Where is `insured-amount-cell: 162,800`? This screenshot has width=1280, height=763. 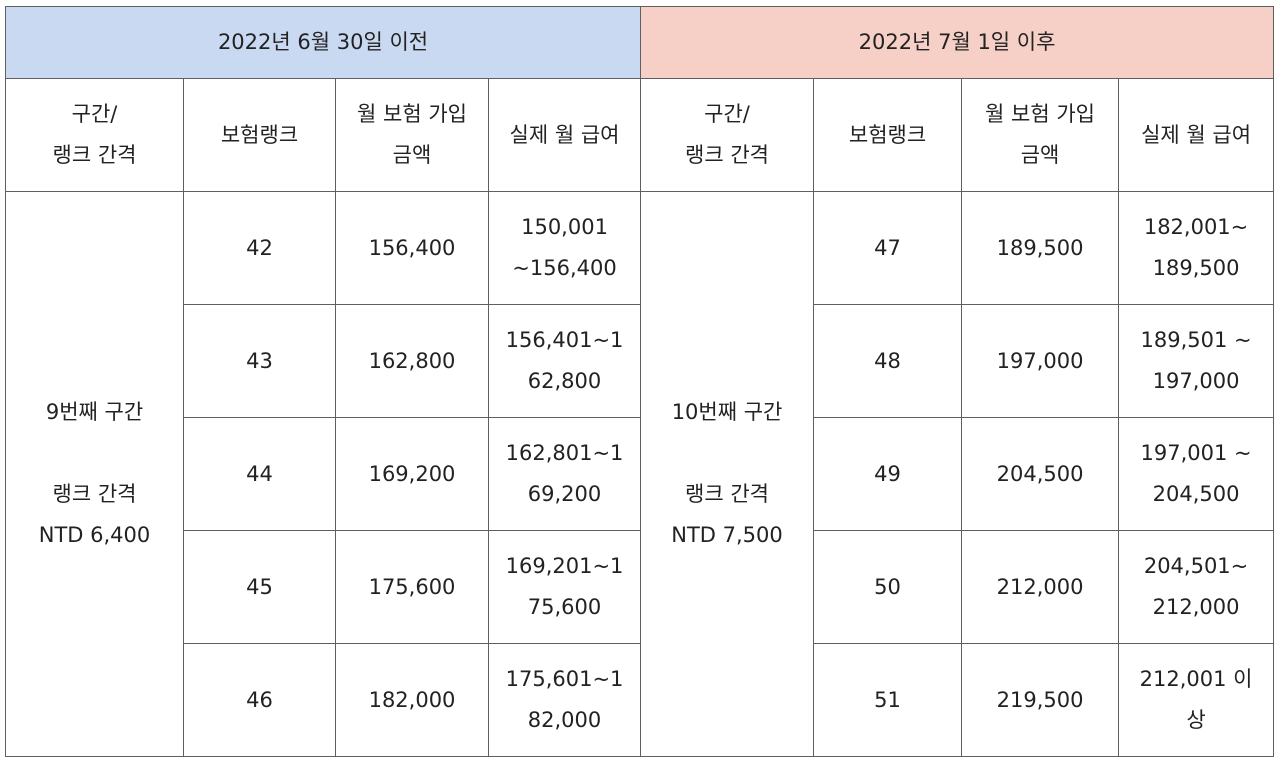
insured-amount-cell: 162,800 is located at coordinates (412, 361).